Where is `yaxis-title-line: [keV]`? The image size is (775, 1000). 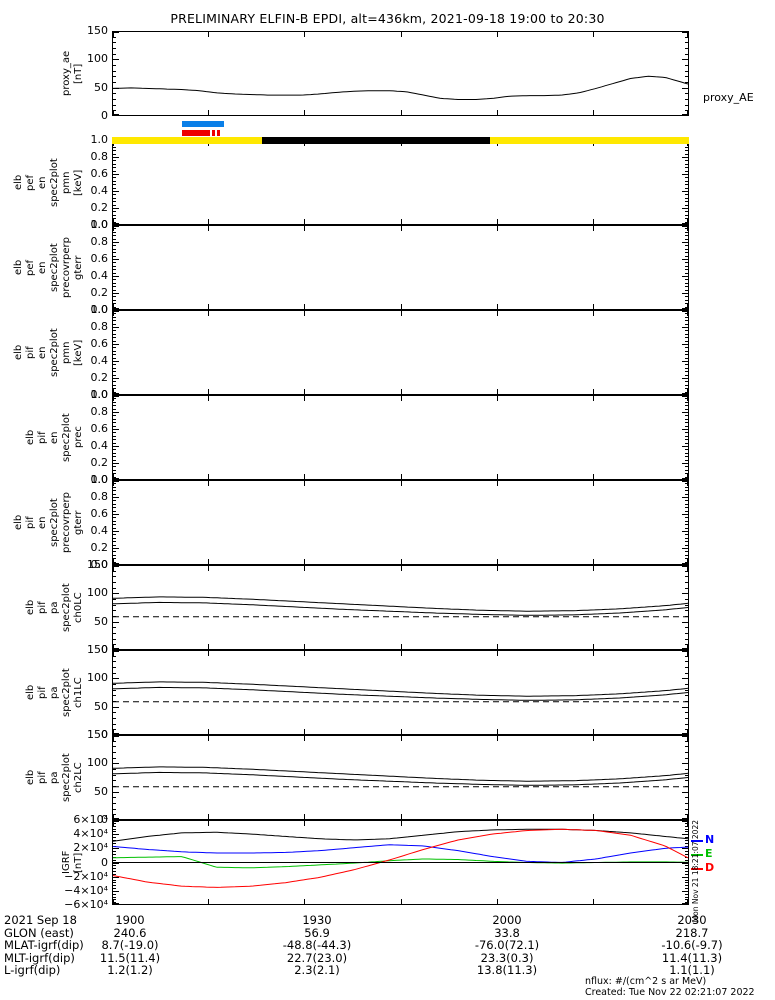
yaxis-title-line: [keV] is located at coordinates (78, 352).